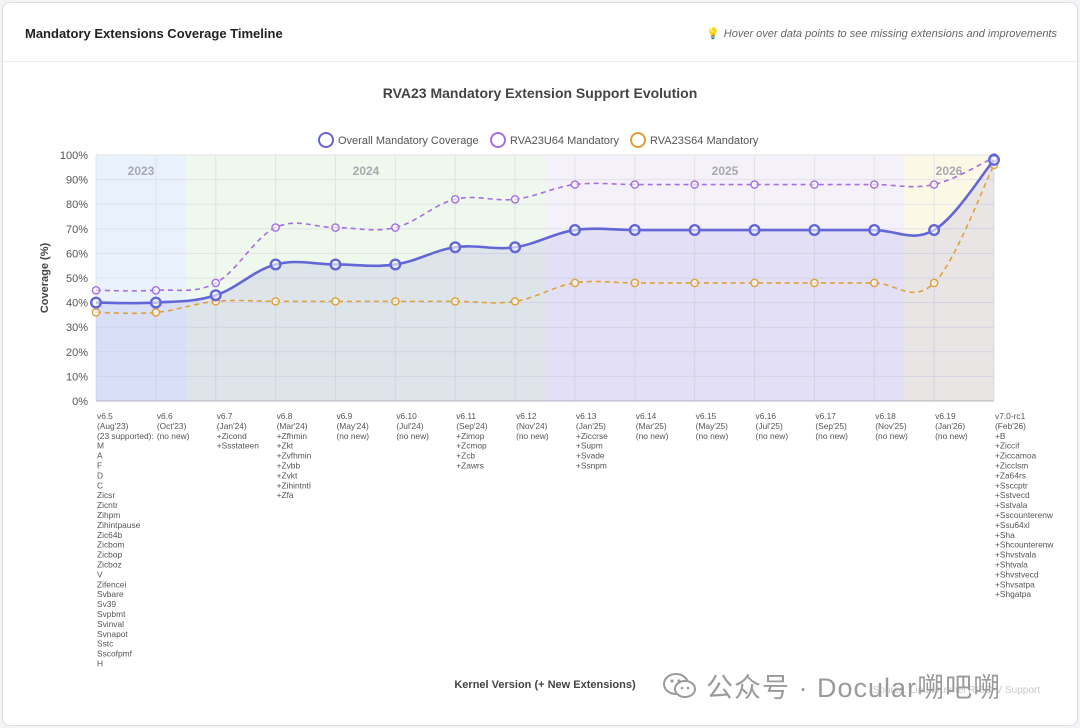 Image resolution: width=1080 pixels, height=728 pixels. Describe the element at coordinates (111, 614) in the screenshot. I see `x-tick-line: Svpbmt` at that location.